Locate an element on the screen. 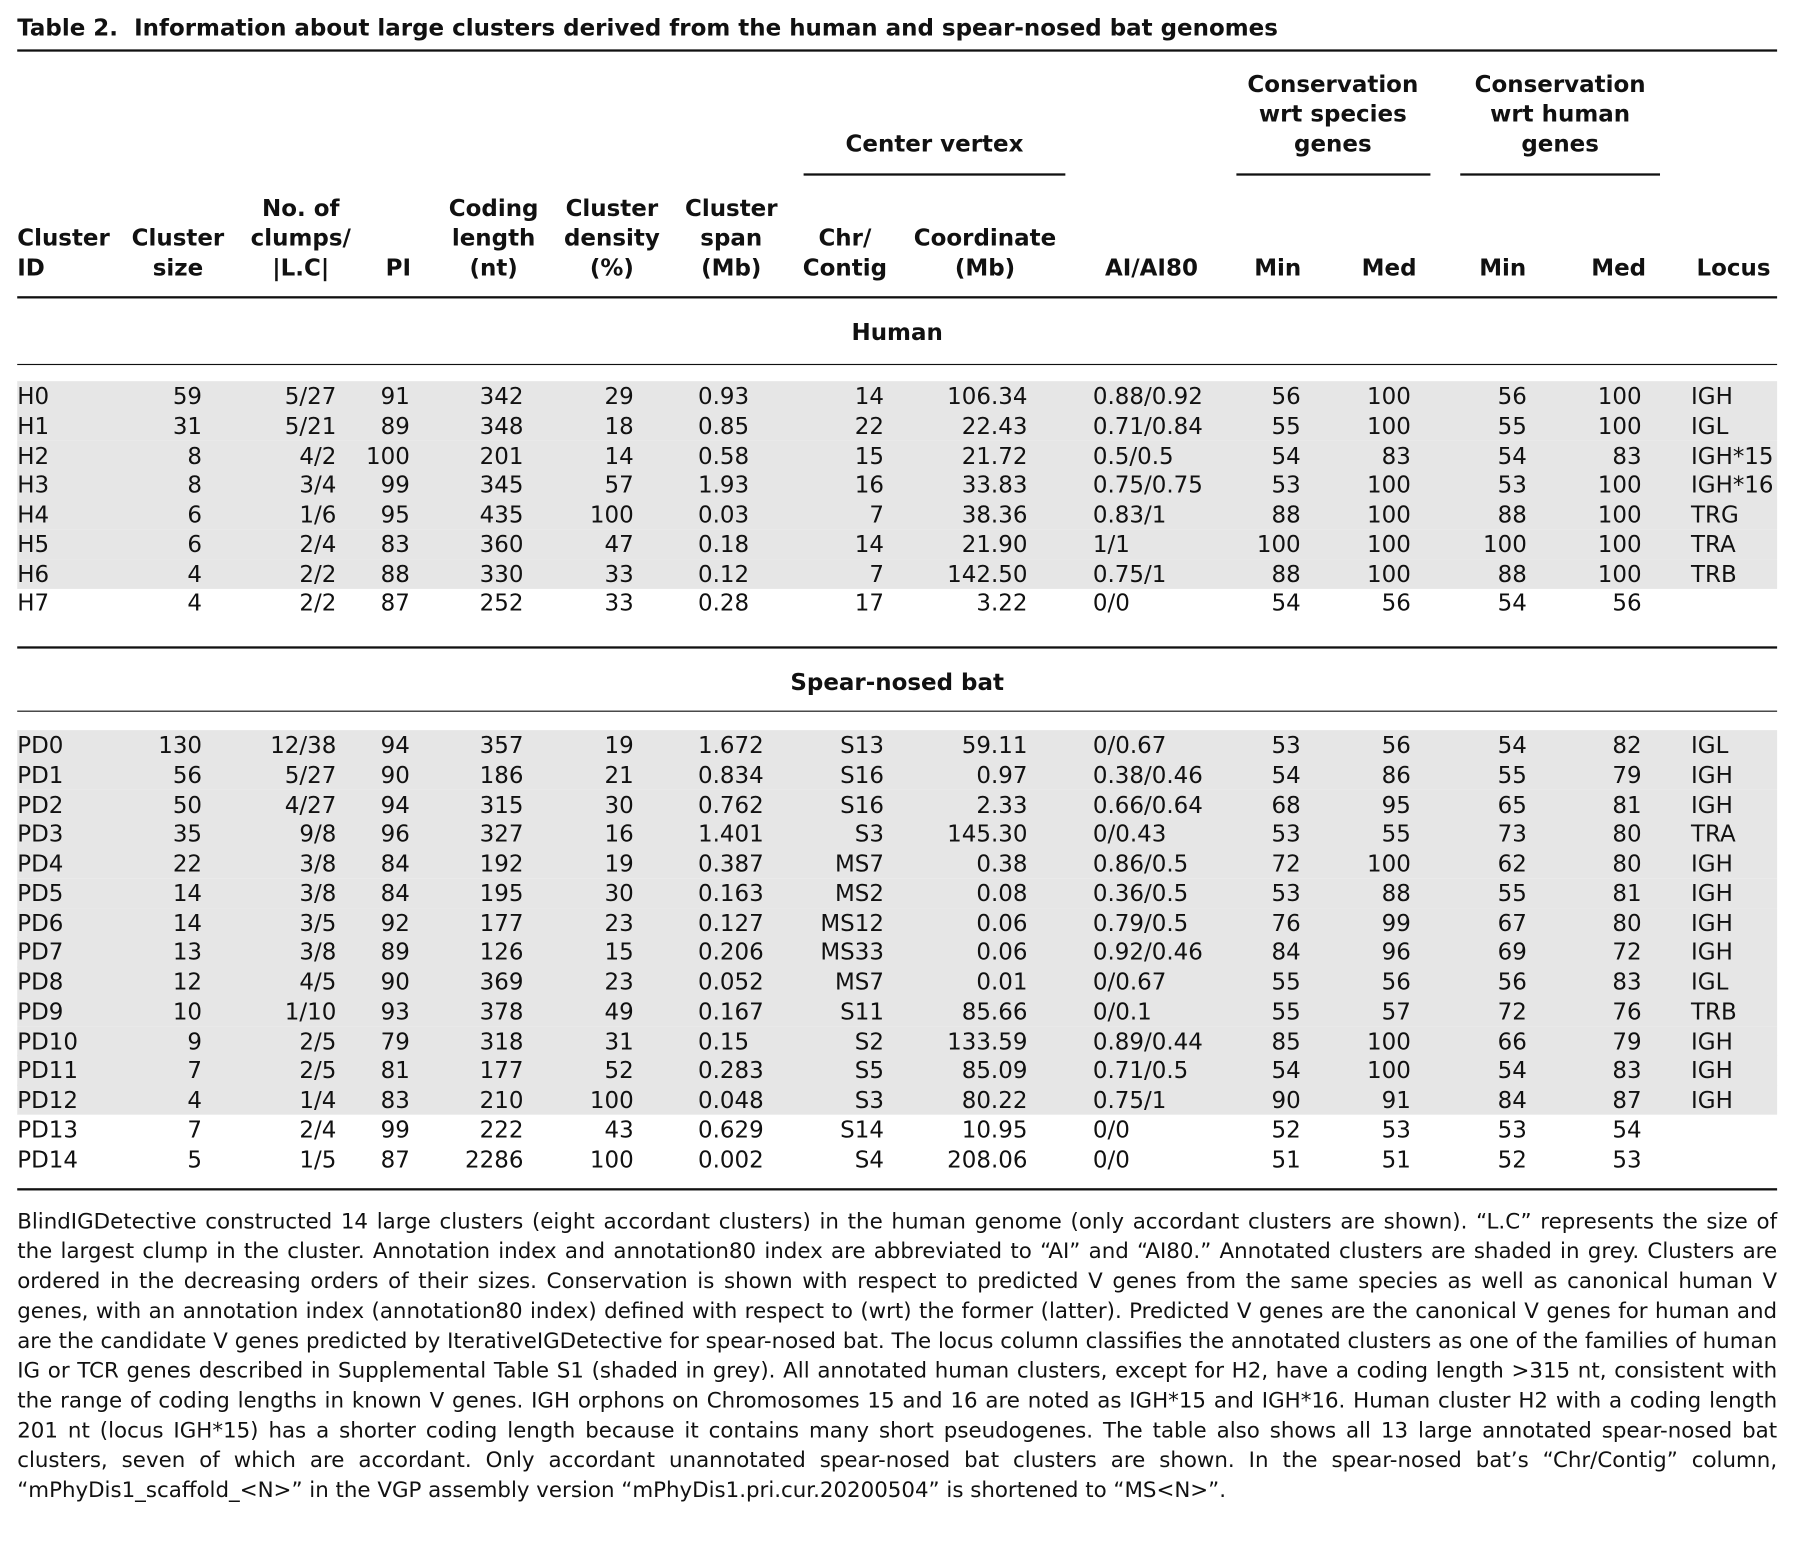 The image size is (1800, 1552). table-cell: 0/0 is located at coordinates (1111, 603).